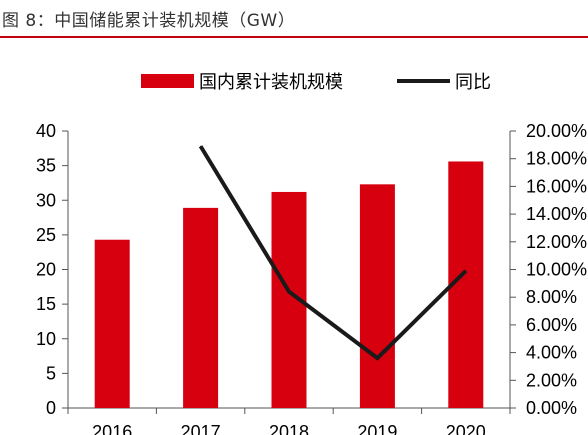 The image size is (588, 435). What do you see at coordinates (473, 82) in the screenshot?
I see `legend-label-line: 同比` at bounding box center [473, 82].